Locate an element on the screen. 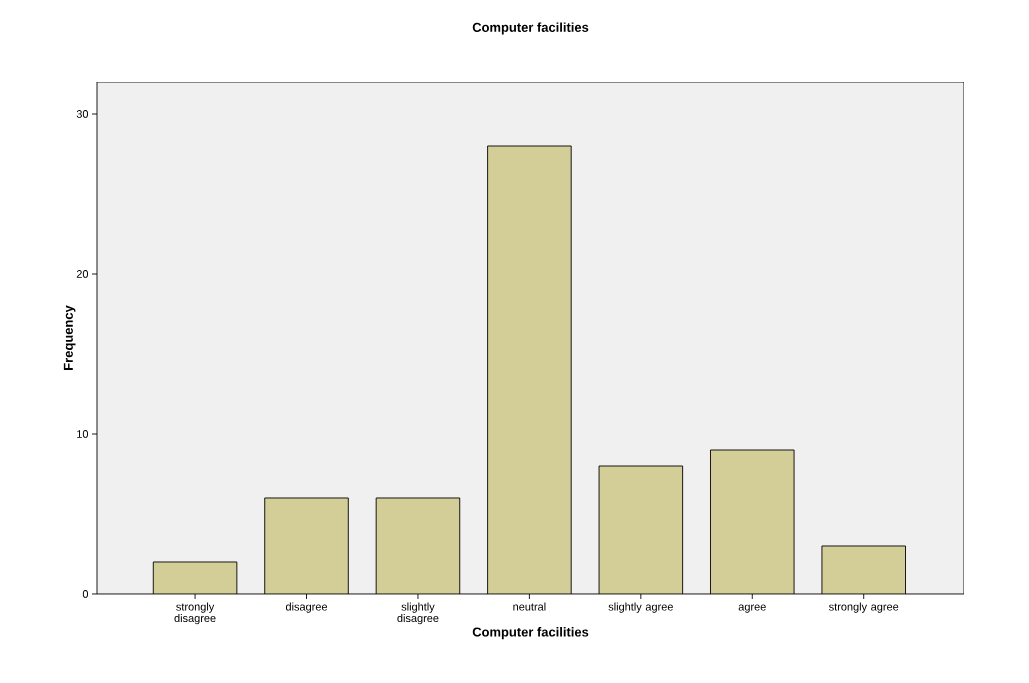  x-tick-label: neutral is located at coordinates (529, 606).